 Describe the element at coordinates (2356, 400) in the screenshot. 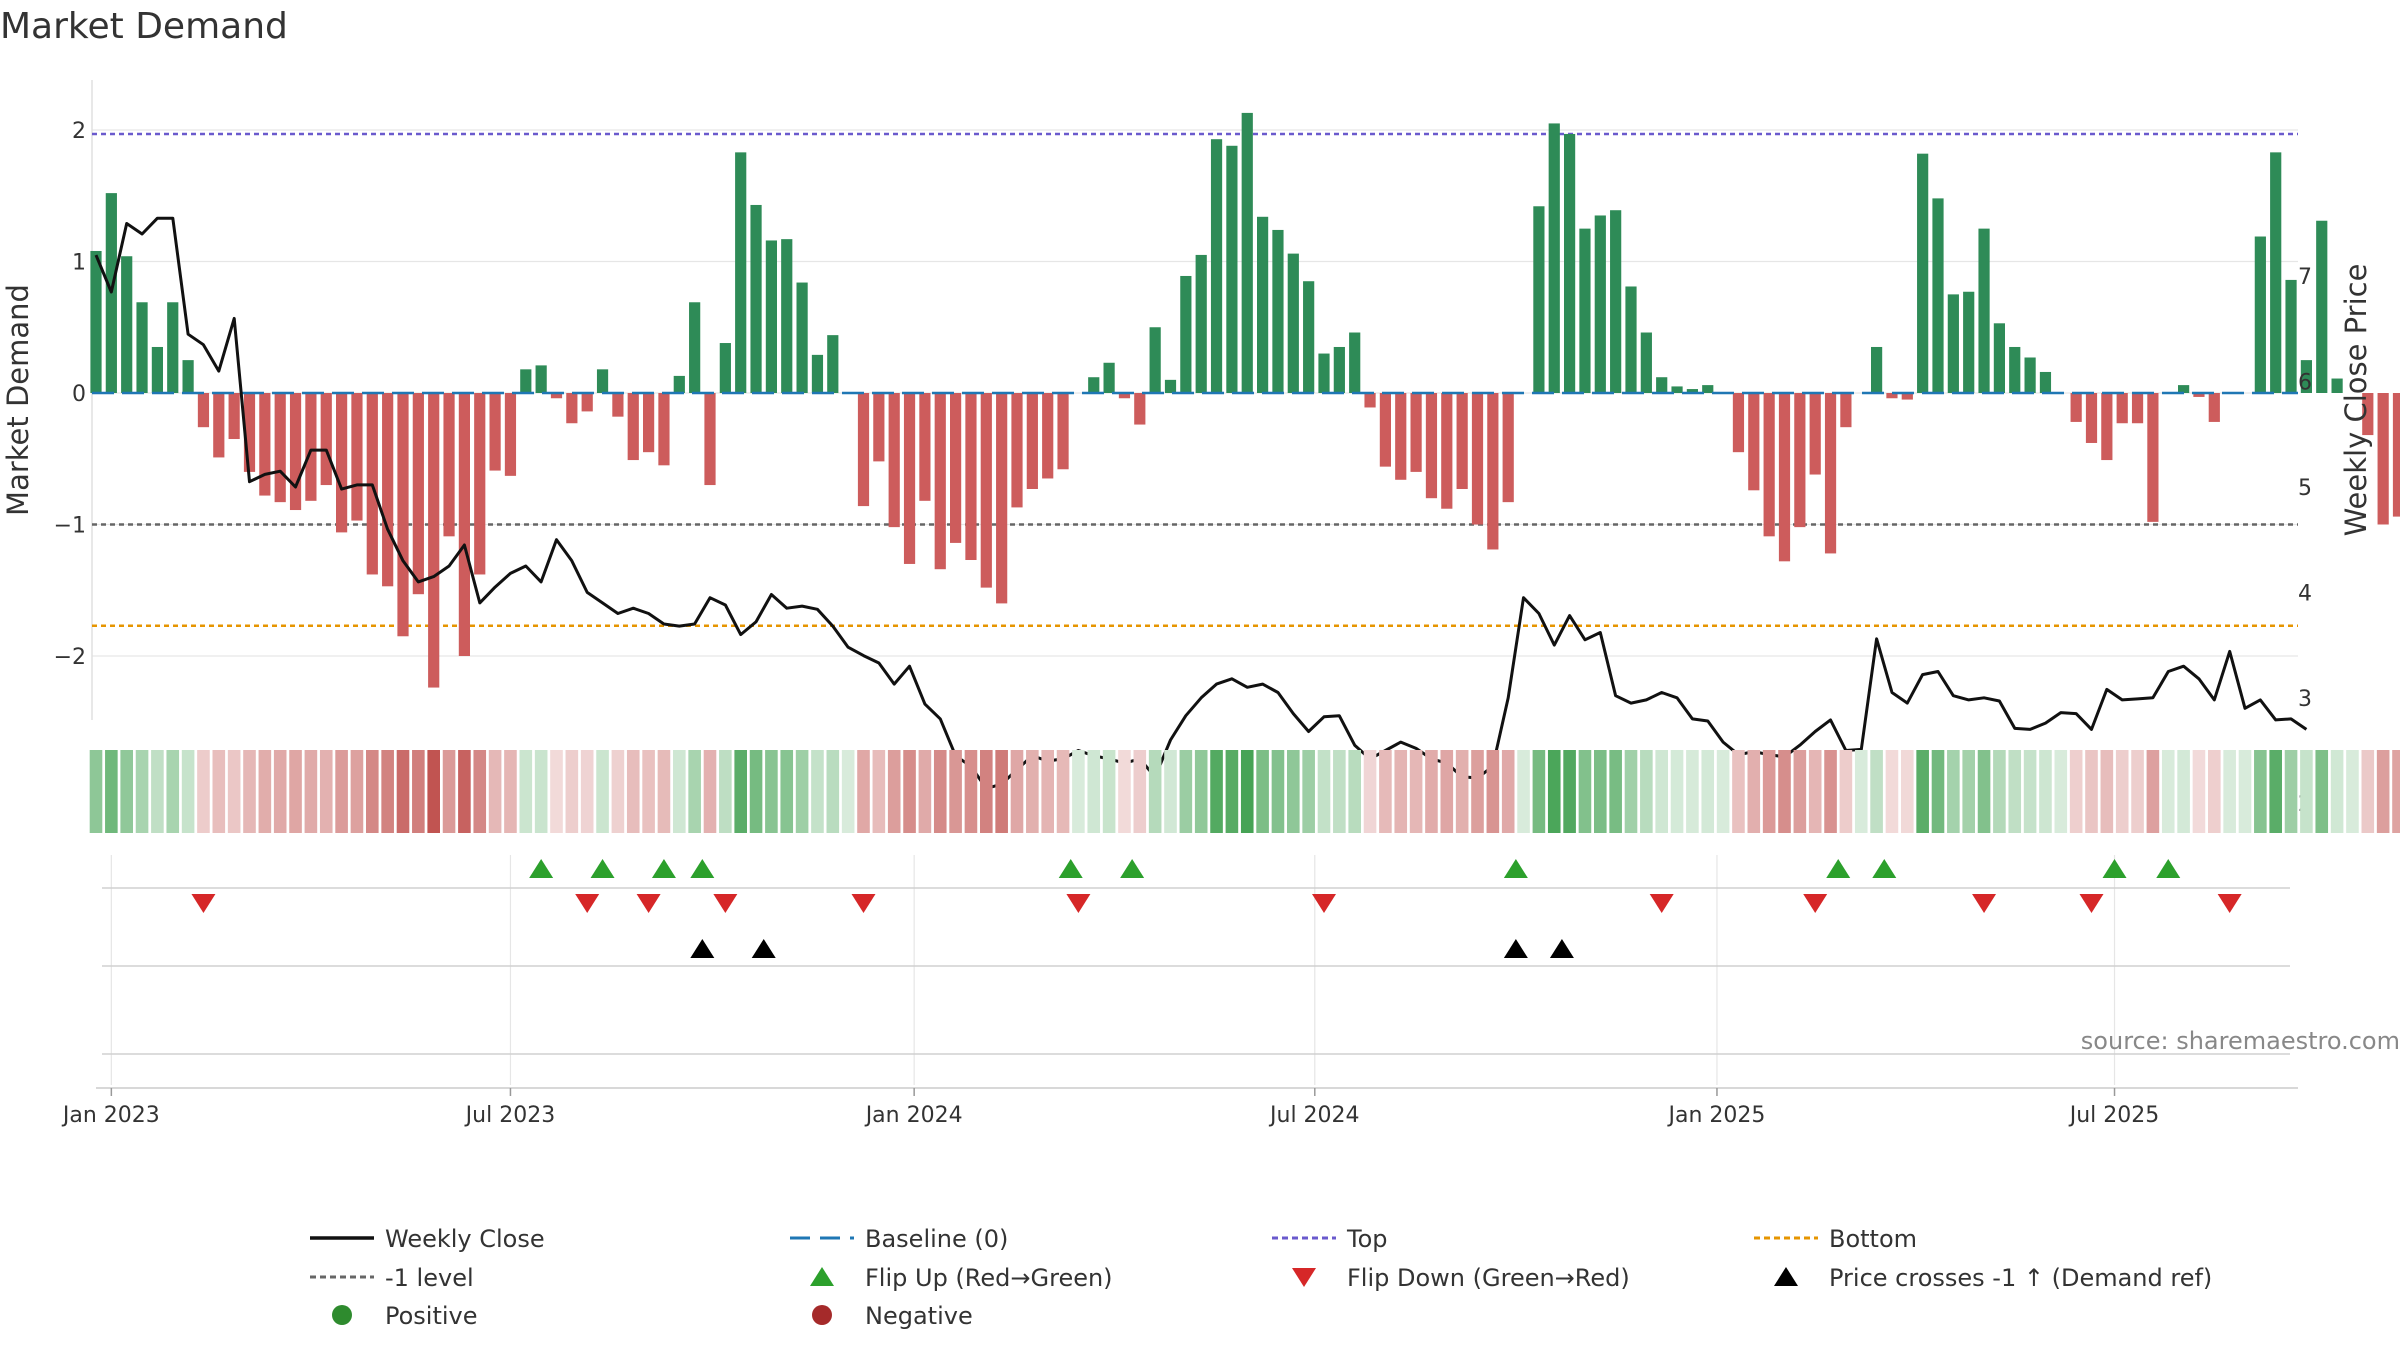

I see `y-axis-label-right: Weekly Close Price` at that location.